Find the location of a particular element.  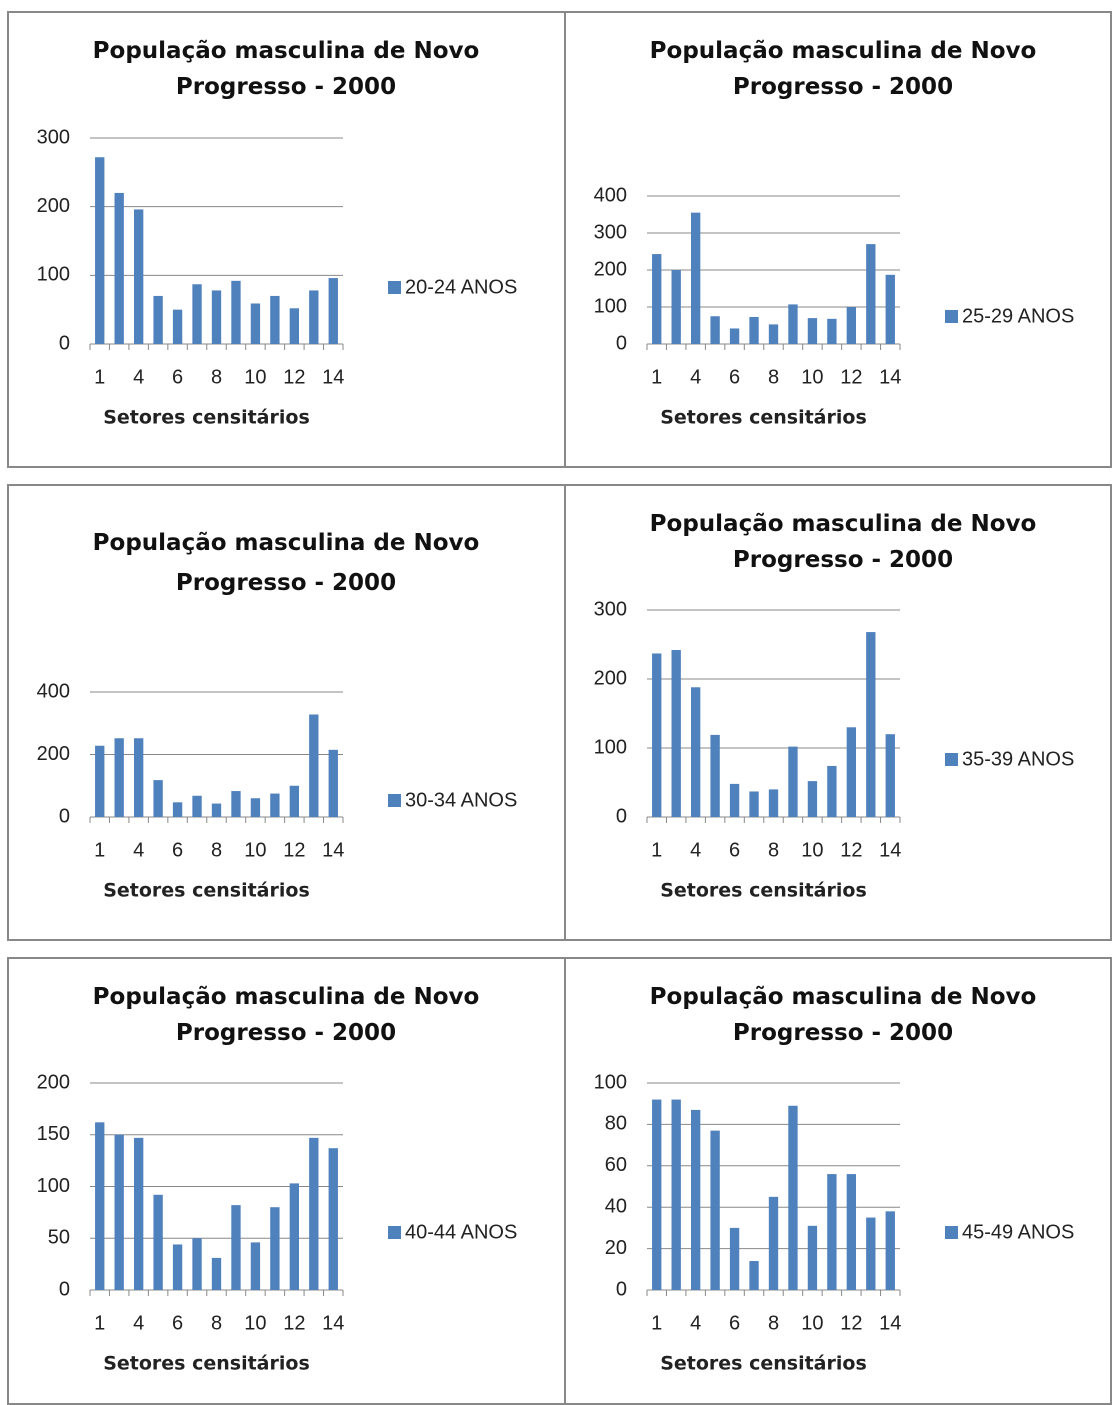

x-tick-label: 10 is located at coordinates (255, 850).